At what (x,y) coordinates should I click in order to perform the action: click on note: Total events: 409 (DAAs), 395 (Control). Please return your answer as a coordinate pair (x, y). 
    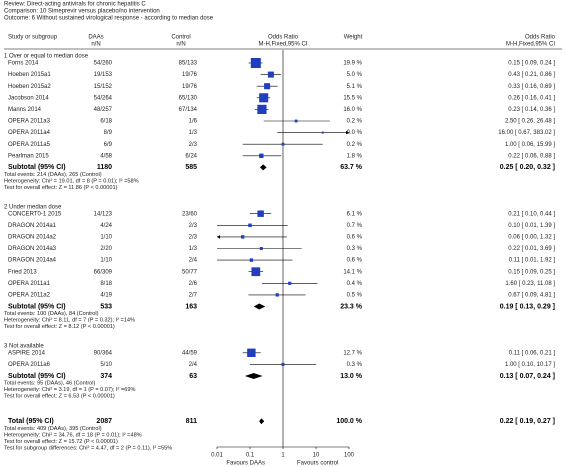
    Looking at the image, I should click on (53, 429).